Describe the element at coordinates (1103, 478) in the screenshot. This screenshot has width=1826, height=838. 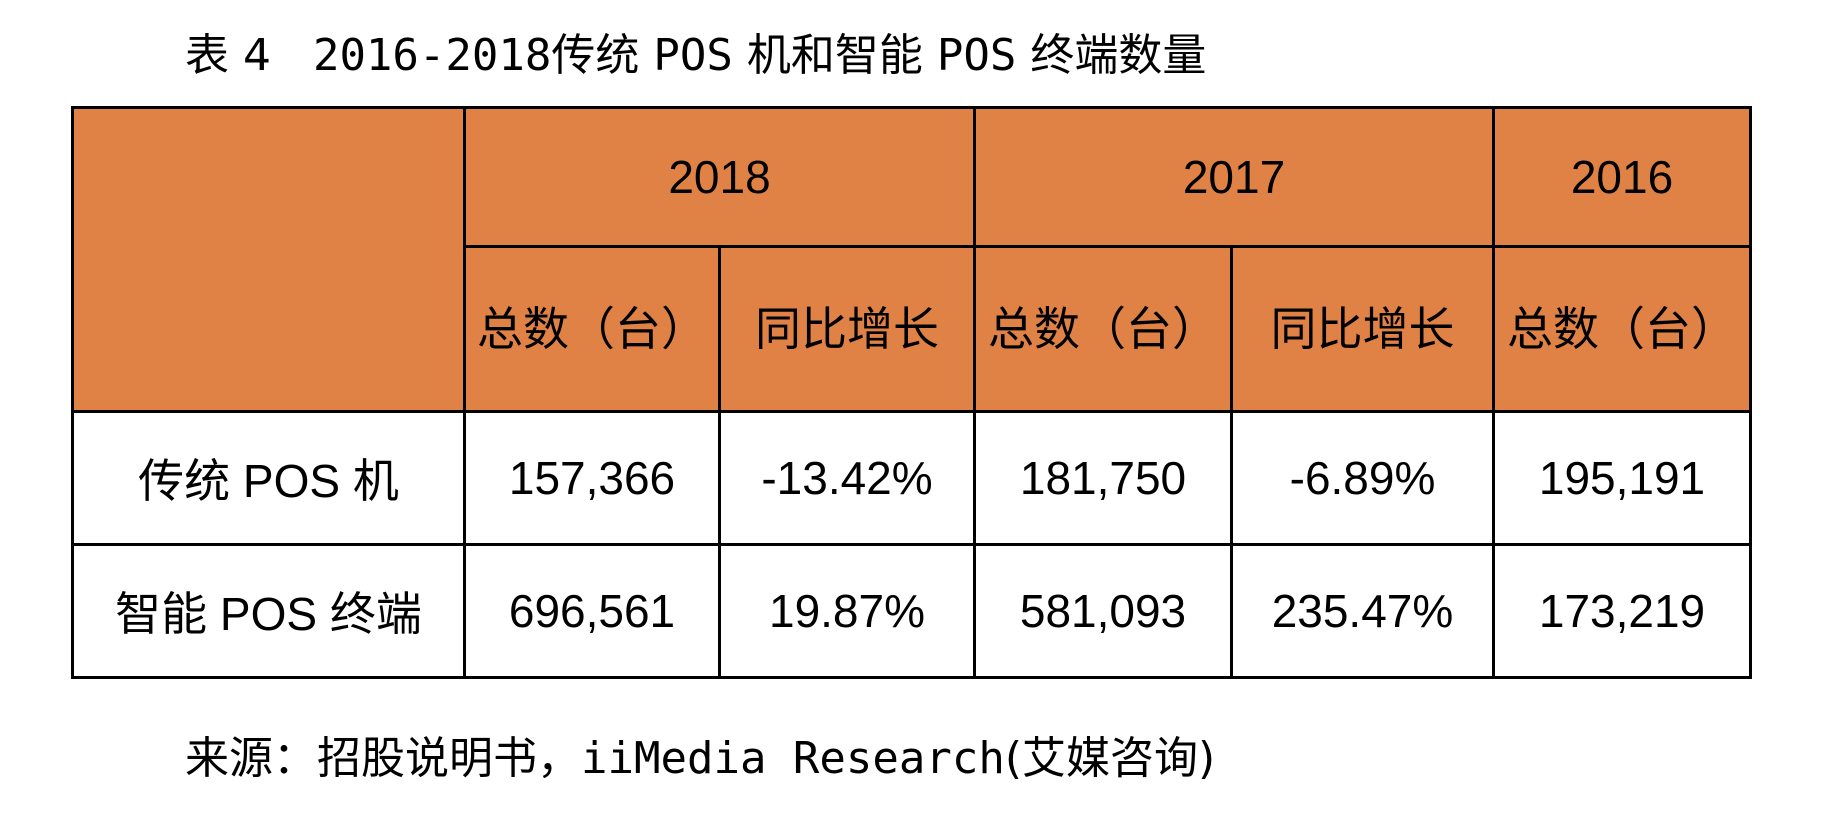
I see `cell-traditional-2017-total: 181,750` at that location.